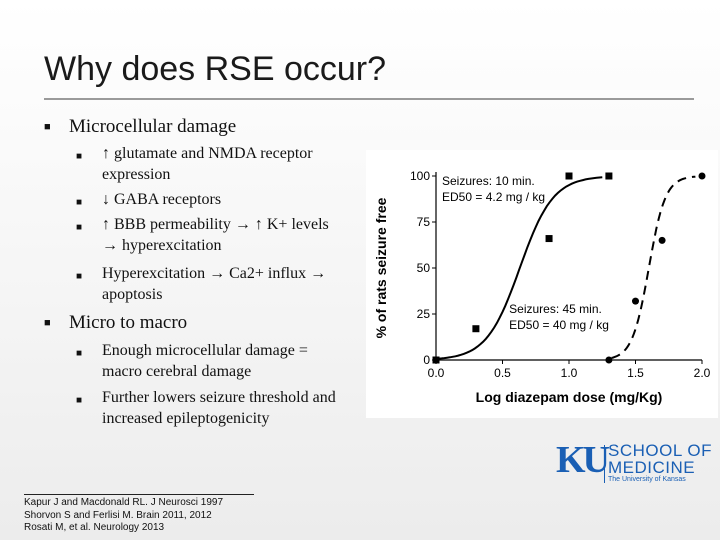 This screenshot has height=540, width=720. What do you see at coordinates (652, 467) in the screenshot?
I see `logo-line-2: MEDICINE` at bounding box center [652, 467].